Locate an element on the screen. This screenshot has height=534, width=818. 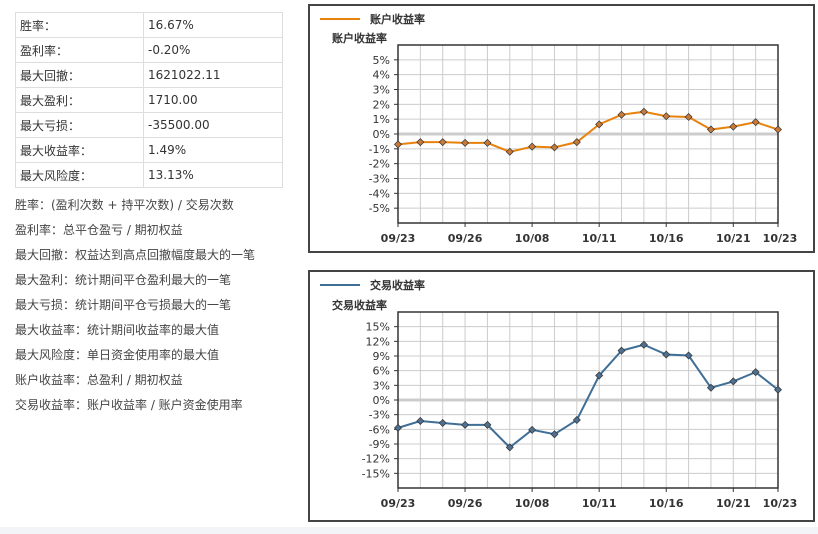
definition-item: 账户收益率：总盈利 / 期初权益 is located at coordinates (99, 380).